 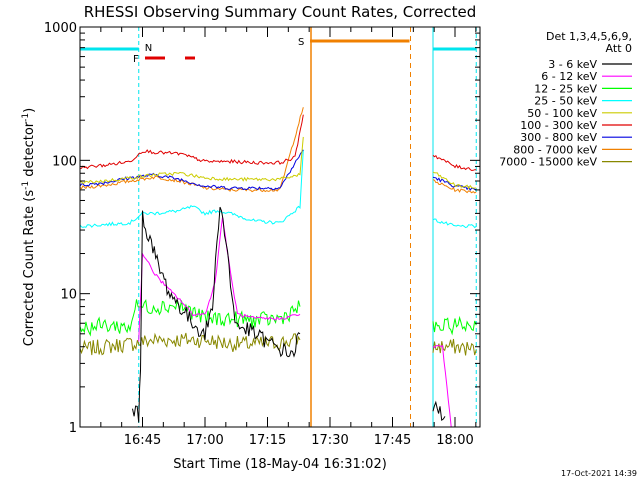 I want to click on legend-label: 800 - 7000 keV, so click(x=555, y=149).